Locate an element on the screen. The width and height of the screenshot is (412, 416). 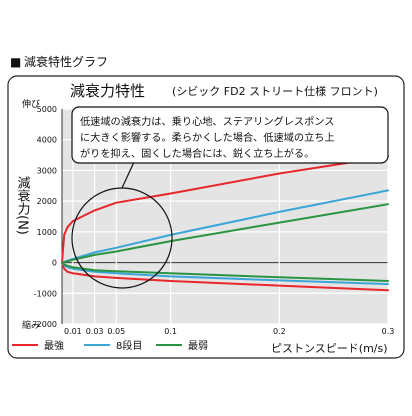
x-tick-label: 0.05 is located at coordinates (116, 331).